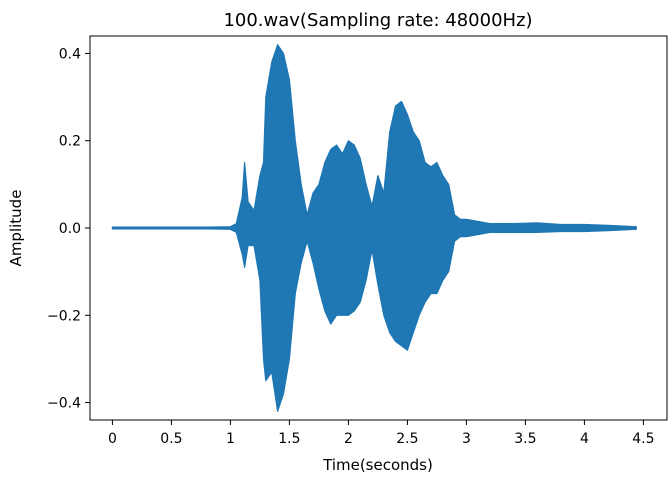  What do you see at coordinates (64, 316) in the screenshot?
I see `y-tick-label: −0.2` at bounding box center [64, 316].